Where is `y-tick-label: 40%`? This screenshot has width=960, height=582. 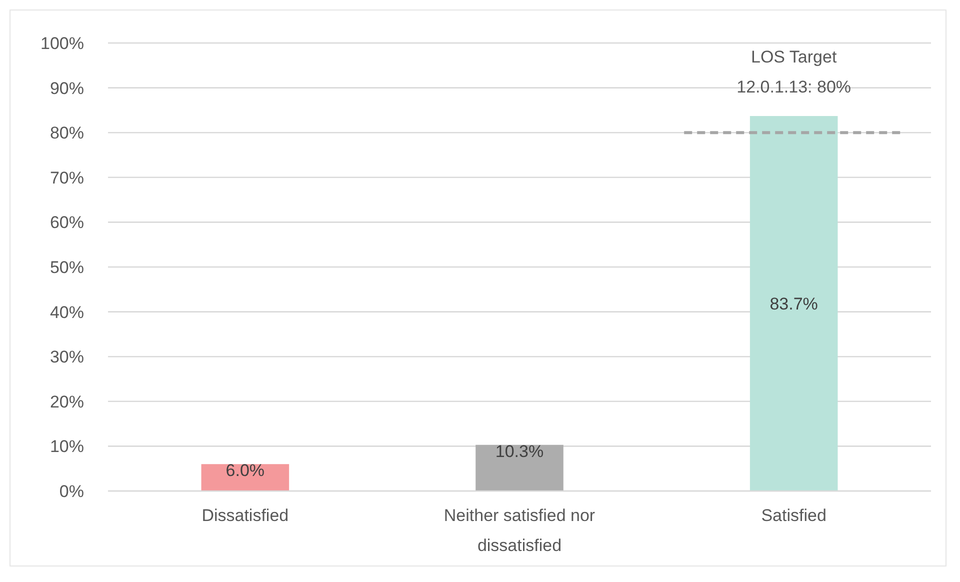
y-tick-label: 40% is located at coordinates (67, 312).